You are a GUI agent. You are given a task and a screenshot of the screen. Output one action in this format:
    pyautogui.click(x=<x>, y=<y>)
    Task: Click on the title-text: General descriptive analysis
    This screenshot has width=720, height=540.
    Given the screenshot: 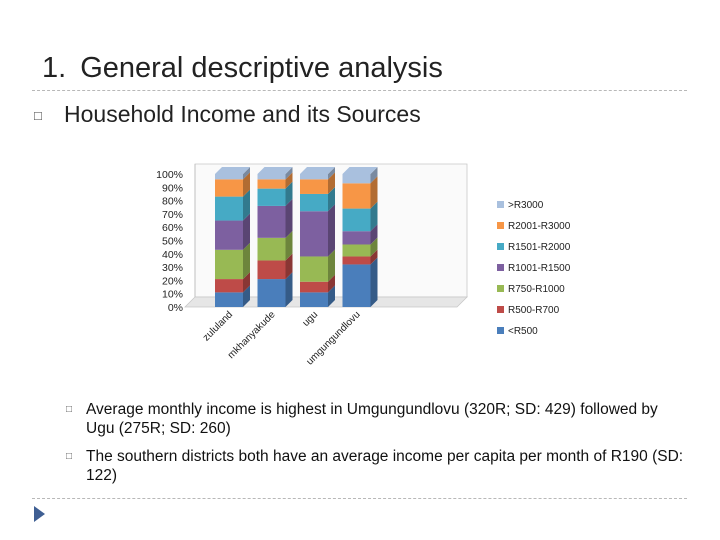 What is the action you would take?
    pyautogui.click(x=261, y=68)
    